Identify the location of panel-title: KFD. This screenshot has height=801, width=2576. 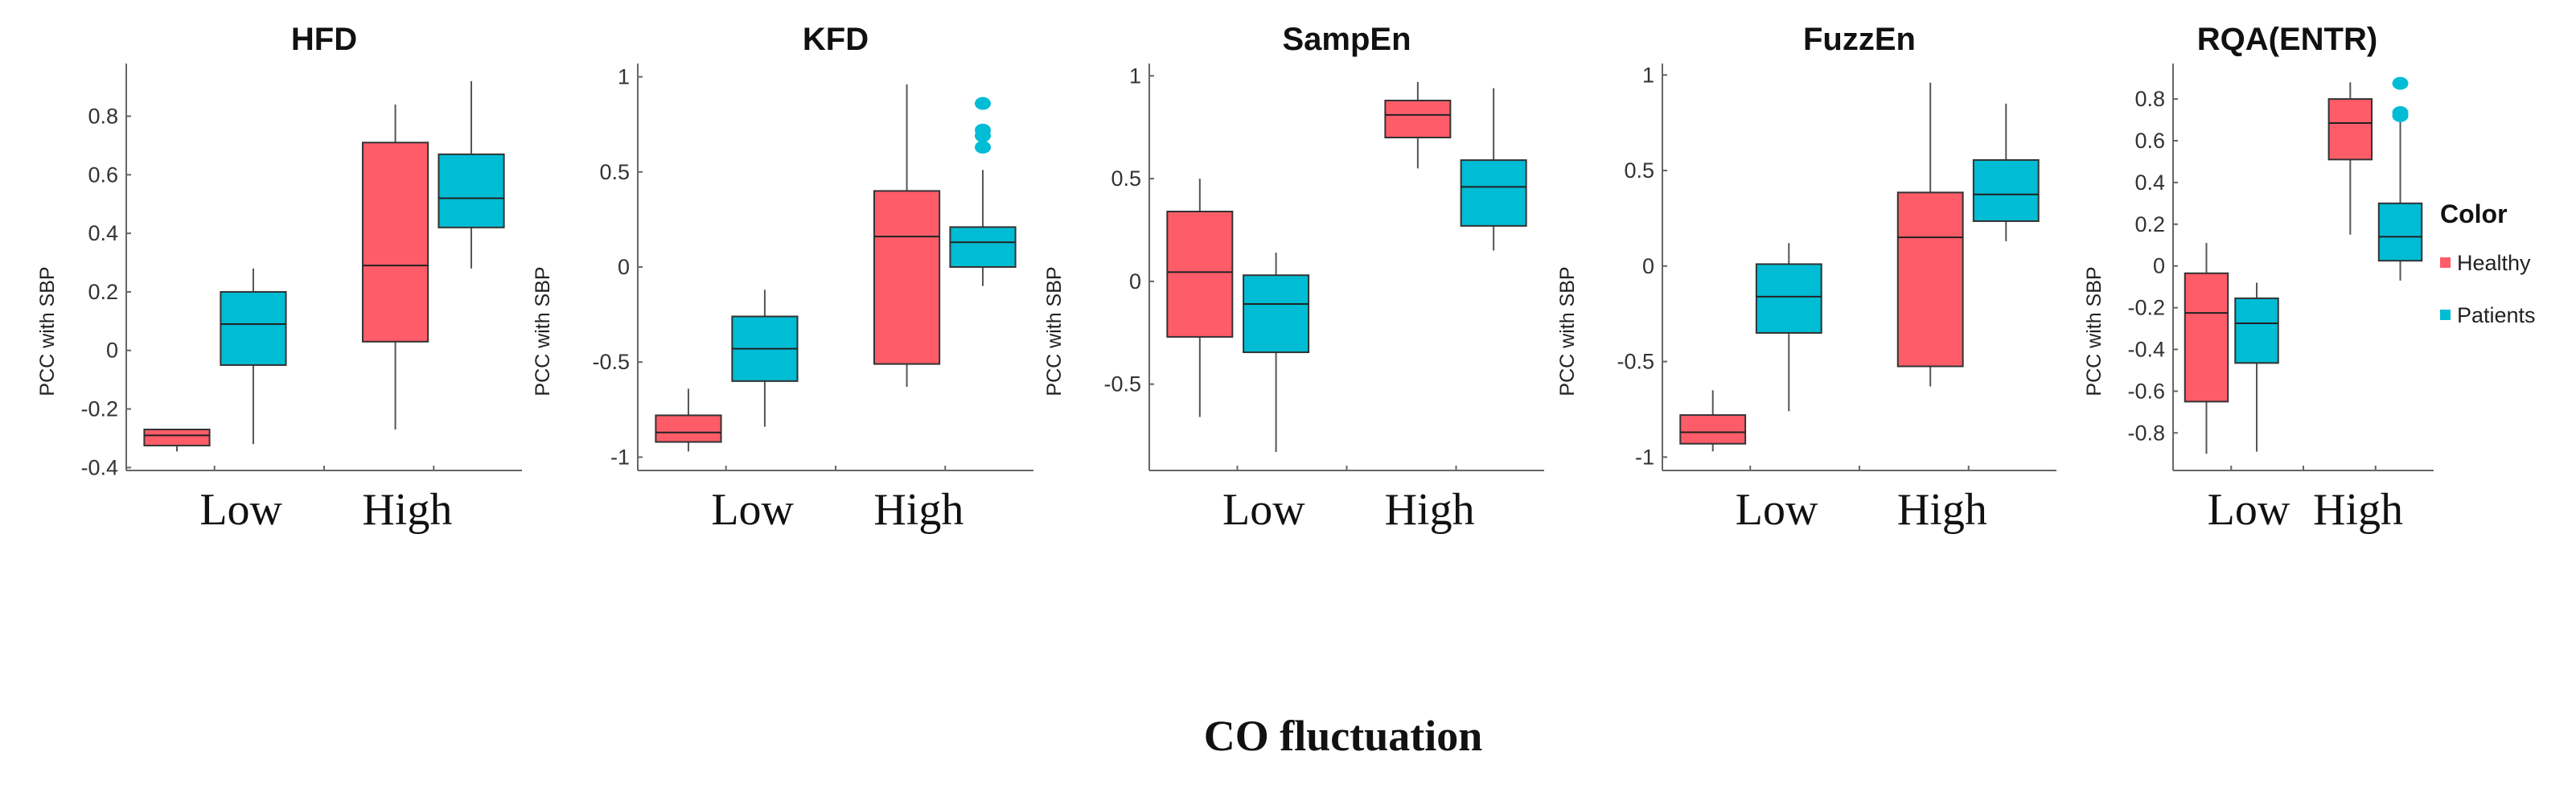
(836, 39).